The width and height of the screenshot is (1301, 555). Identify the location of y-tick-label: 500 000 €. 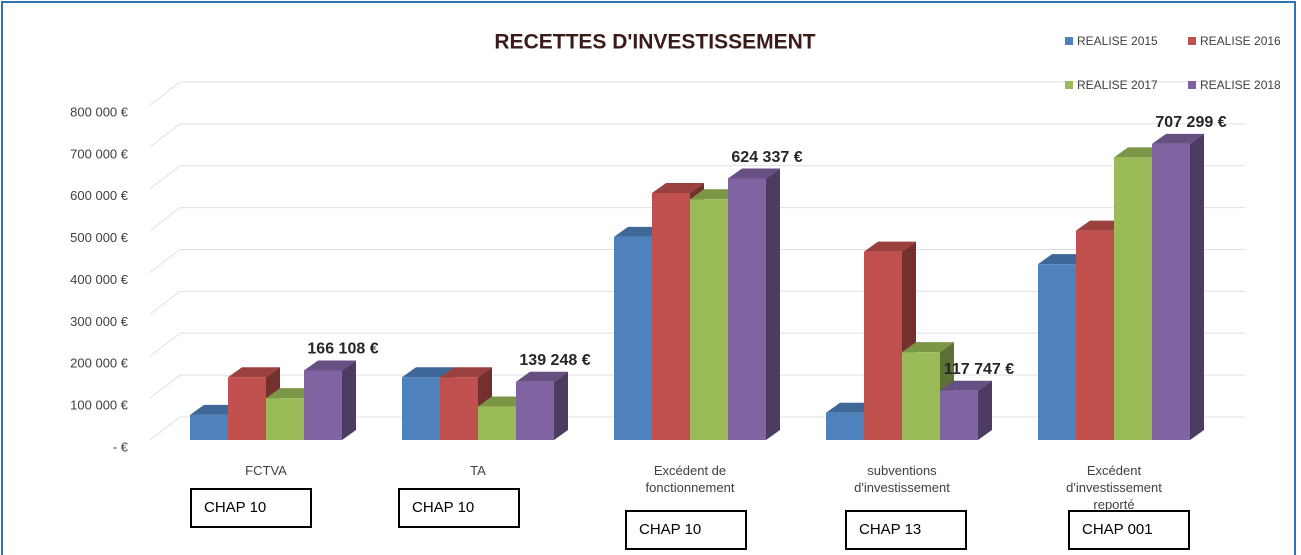
(99, 237).